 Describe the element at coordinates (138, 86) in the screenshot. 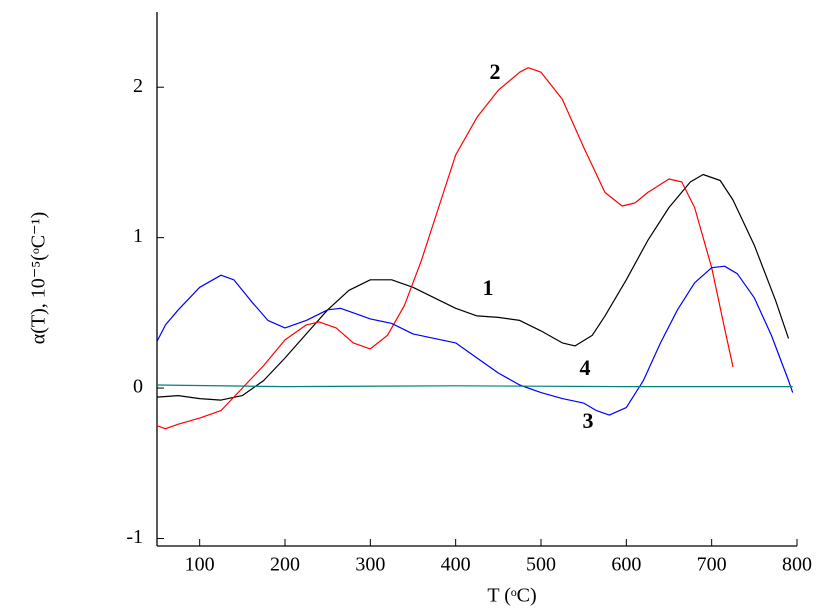

I see `y-tick-label: 2` at that location.